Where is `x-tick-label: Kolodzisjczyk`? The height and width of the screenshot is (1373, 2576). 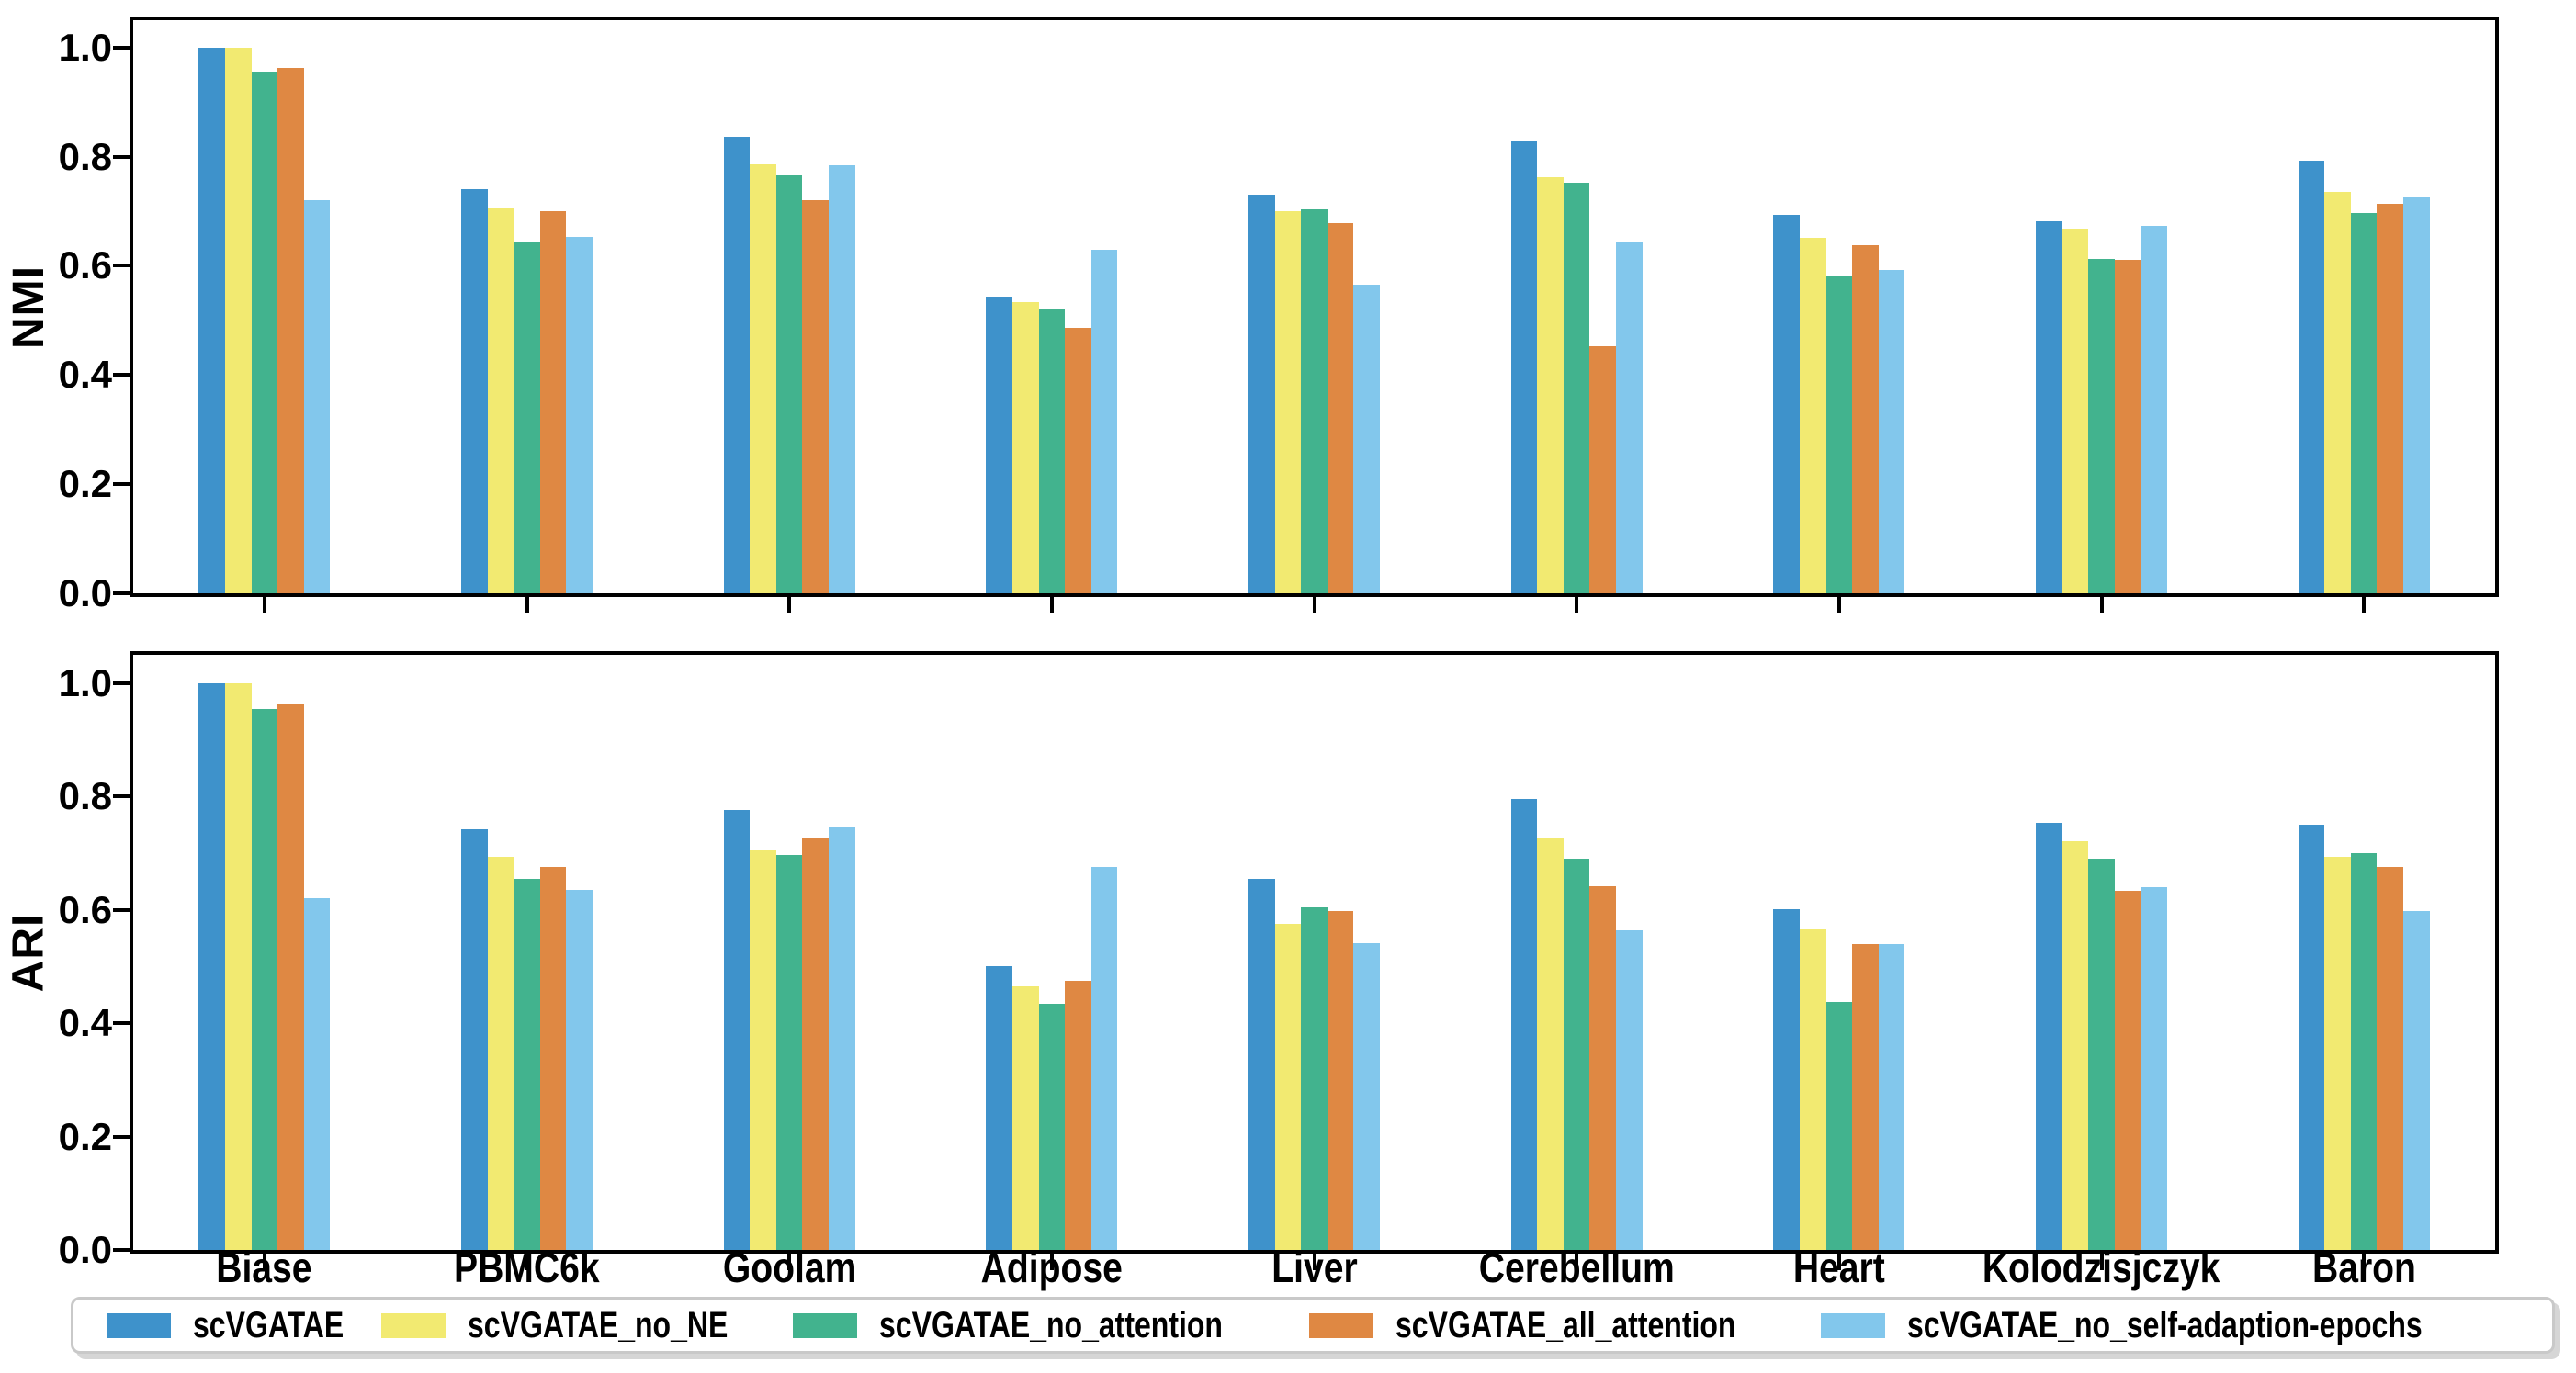 x-tick-label: Kolodzisjczyk is located at coordinates (2102, 1267).